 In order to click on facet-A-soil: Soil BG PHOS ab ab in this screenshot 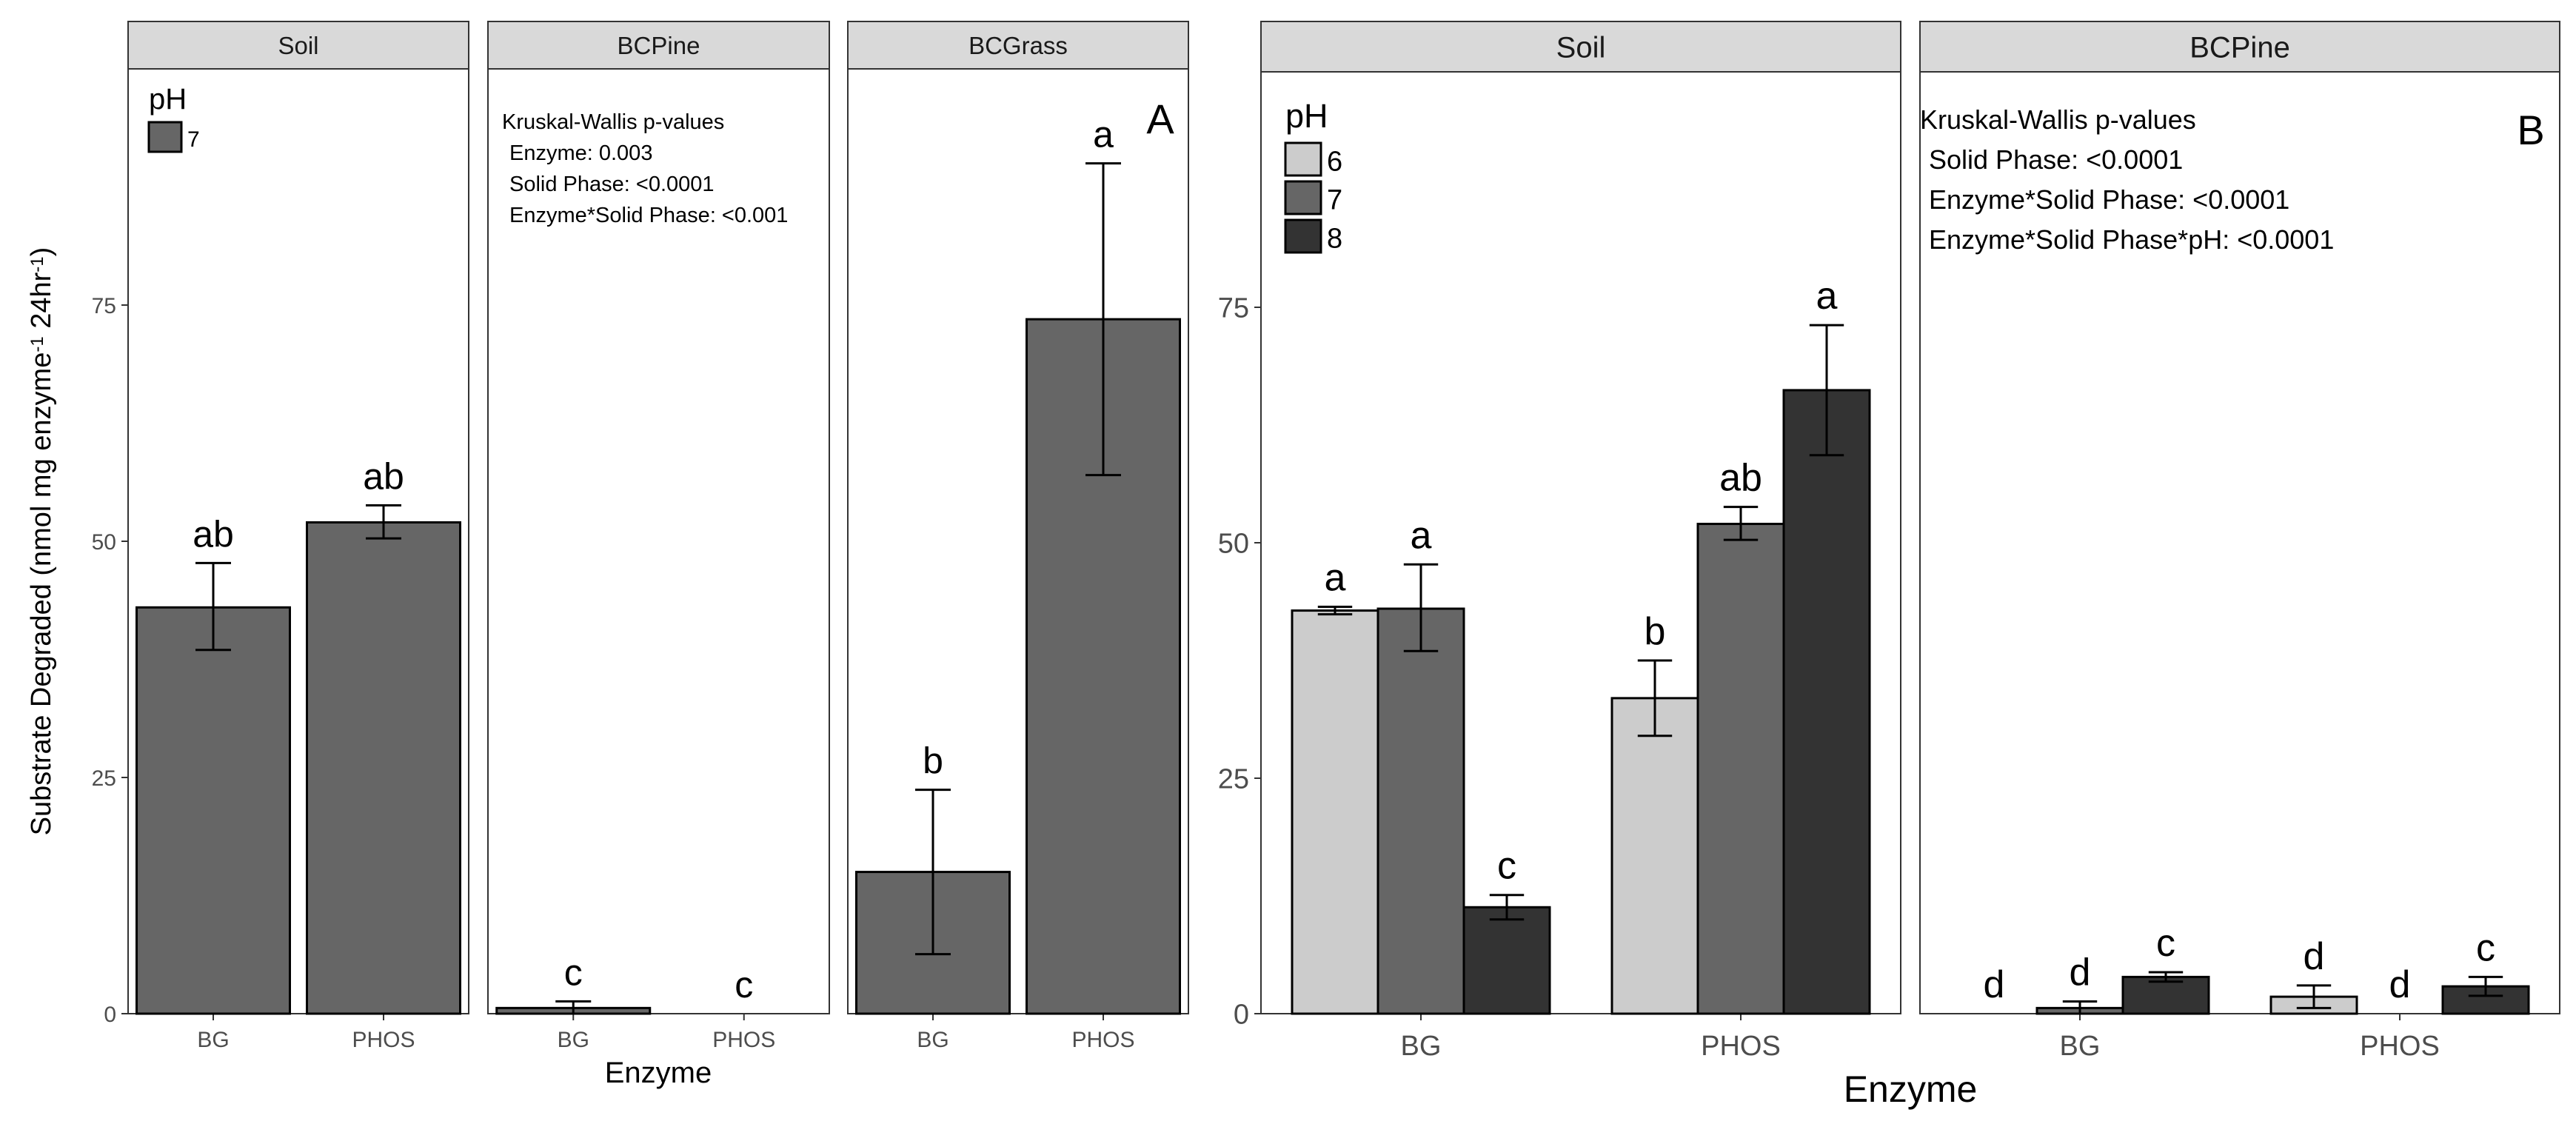, I will do `click(298, 536)`.